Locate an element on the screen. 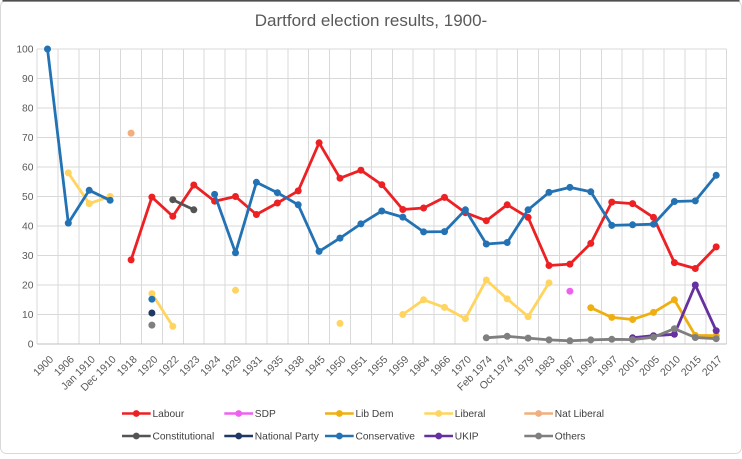  svg-text: Others is located at coordinates (570, 437).